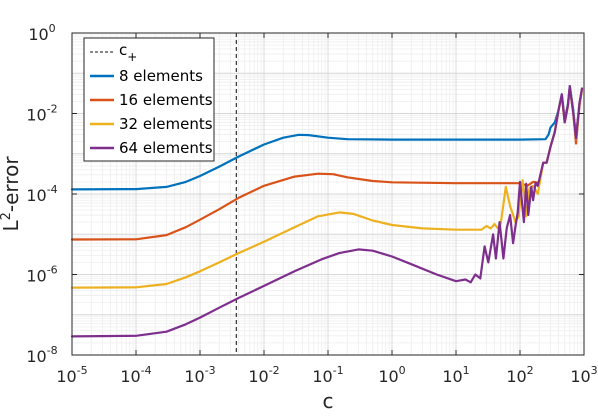 The width and height of the screenshot is (598, 418). I want to click on legend-label-c-plus-base: c, so click(123, 50).